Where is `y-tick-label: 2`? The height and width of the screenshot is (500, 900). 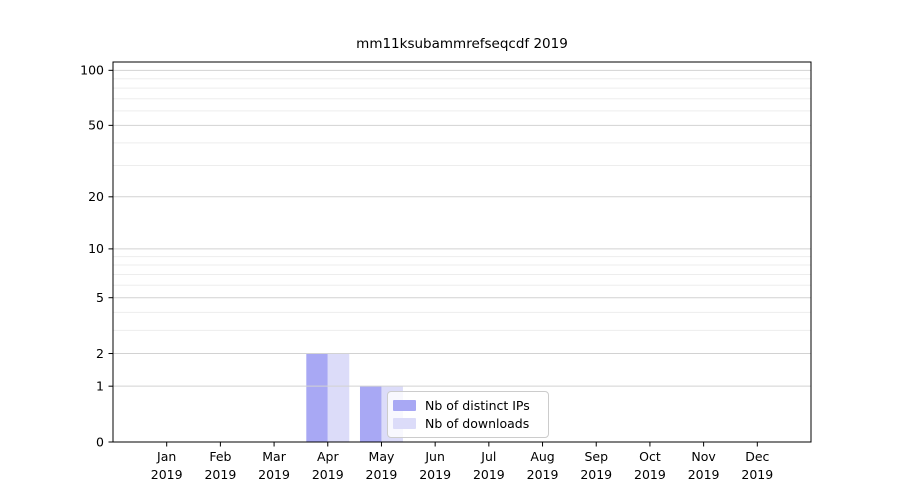
y-tick-label: 2 is located at coordinates (100, 353).